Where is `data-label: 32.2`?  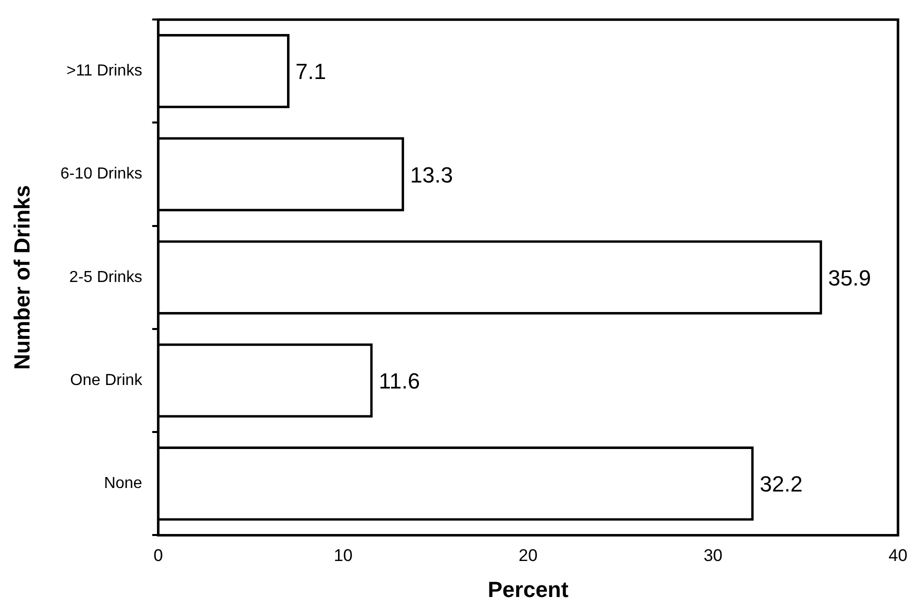
data-label: 32.2 is located at coordinates (781, 484).